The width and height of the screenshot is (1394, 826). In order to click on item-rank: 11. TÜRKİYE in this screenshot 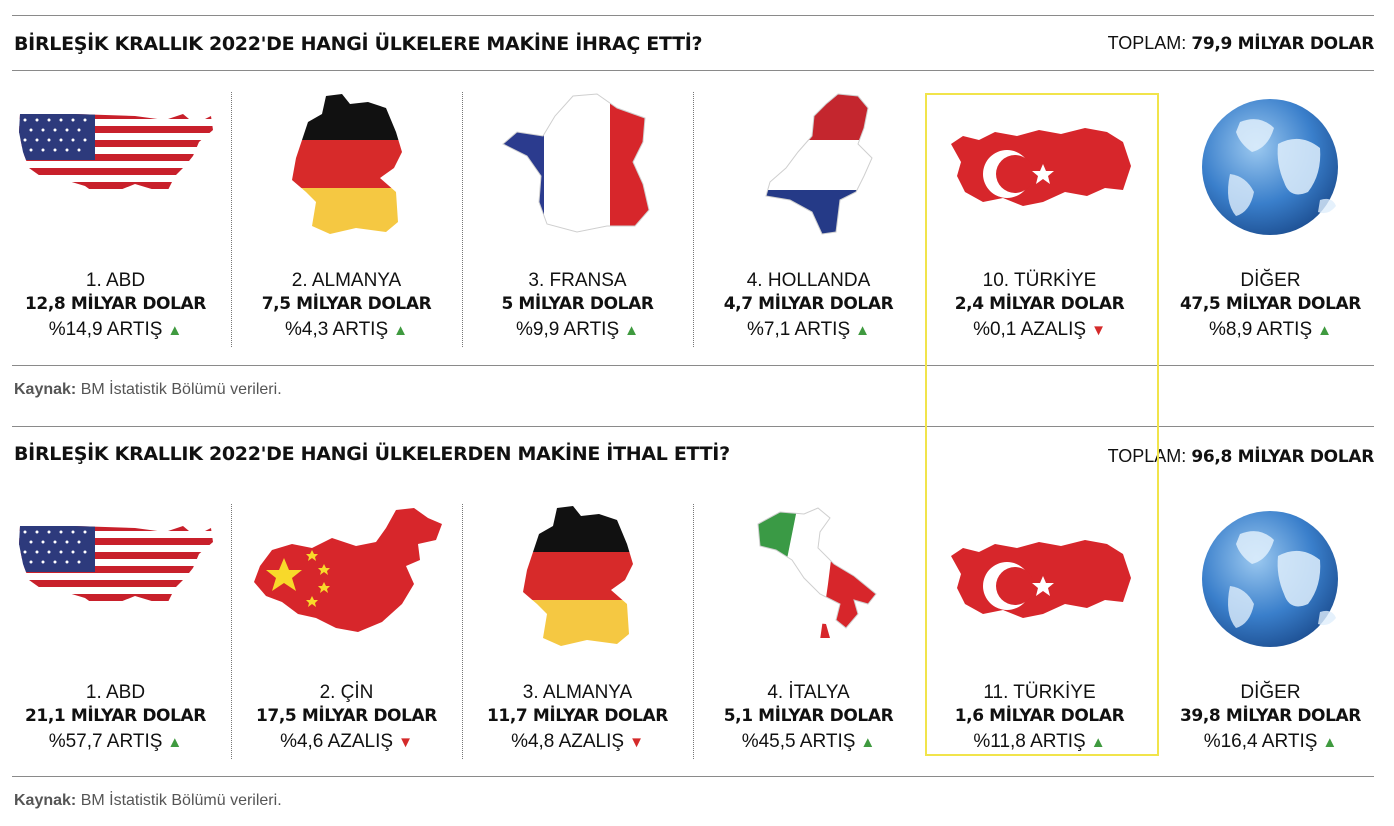, I will do `click(1039, 692)`.